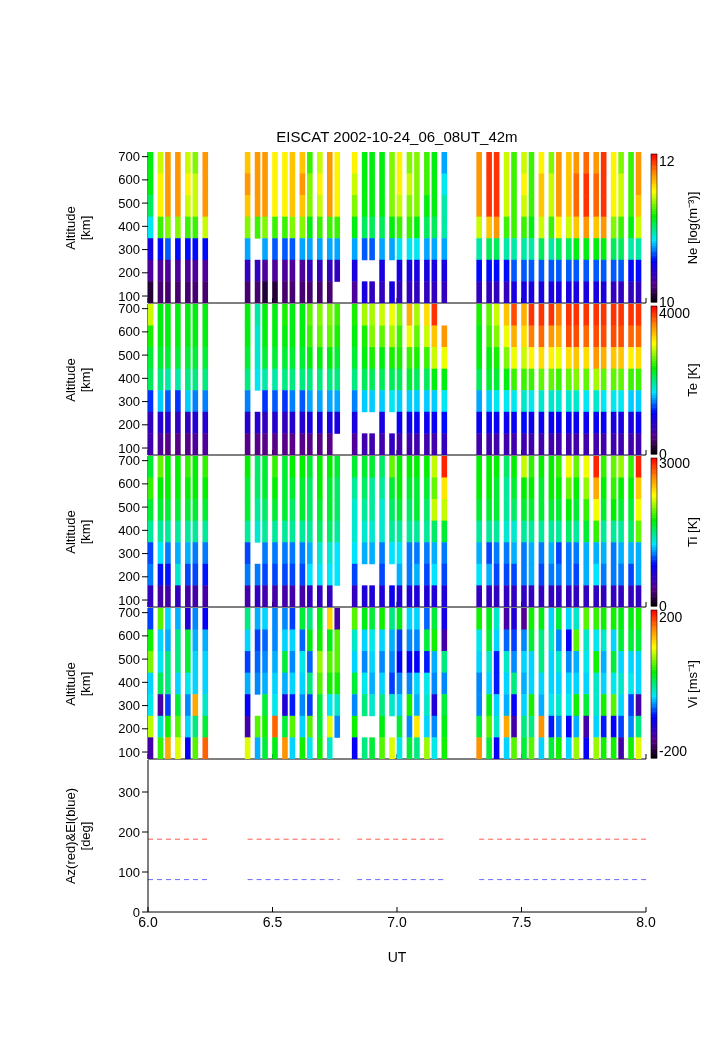 The height and width of the screenshot is (1063, 708). What do you see at coordinates (77, 836) in the screenshot?
I see `y-axis-title: Az(red)&El(blue) [deg]` at bounding box center [77, 836].